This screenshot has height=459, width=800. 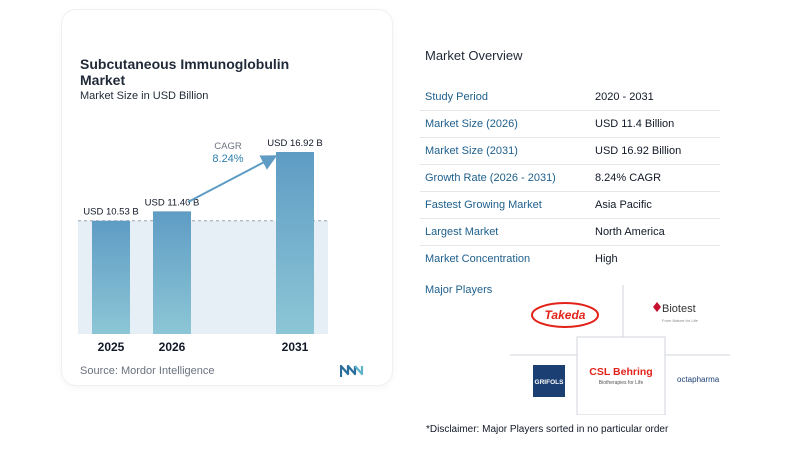 I want to click on chart-title: Subcutaneous Immunoglobulin Market, so click(x=185, y=72).